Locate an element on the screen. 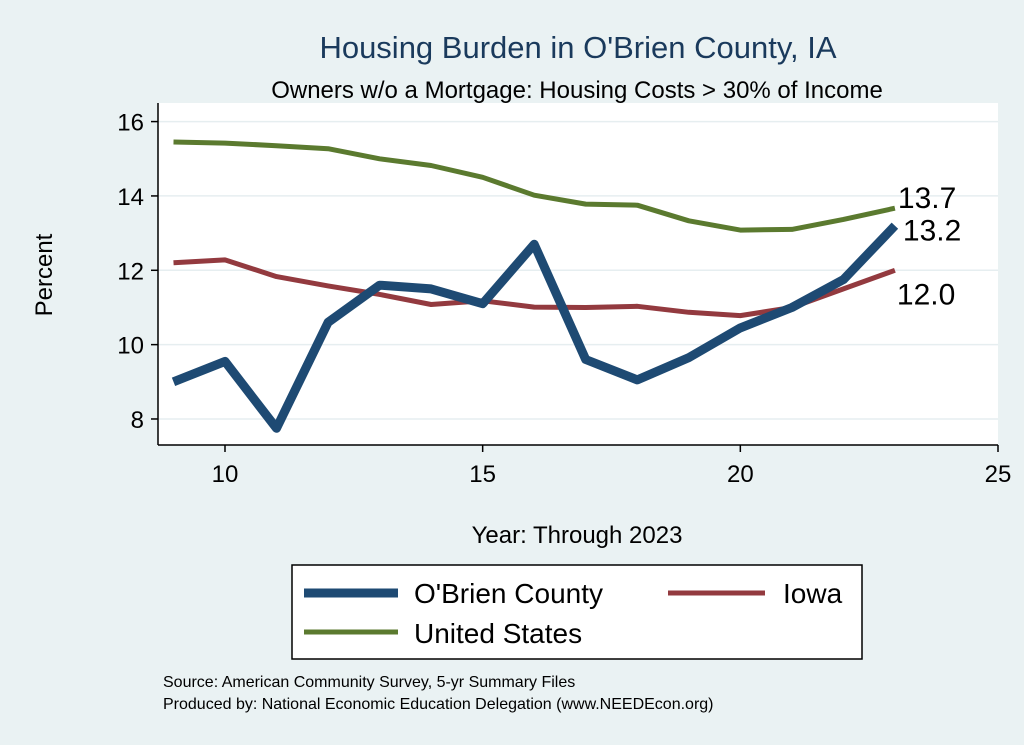  y-axis-title: Percent is located at coordinates (44, 274).